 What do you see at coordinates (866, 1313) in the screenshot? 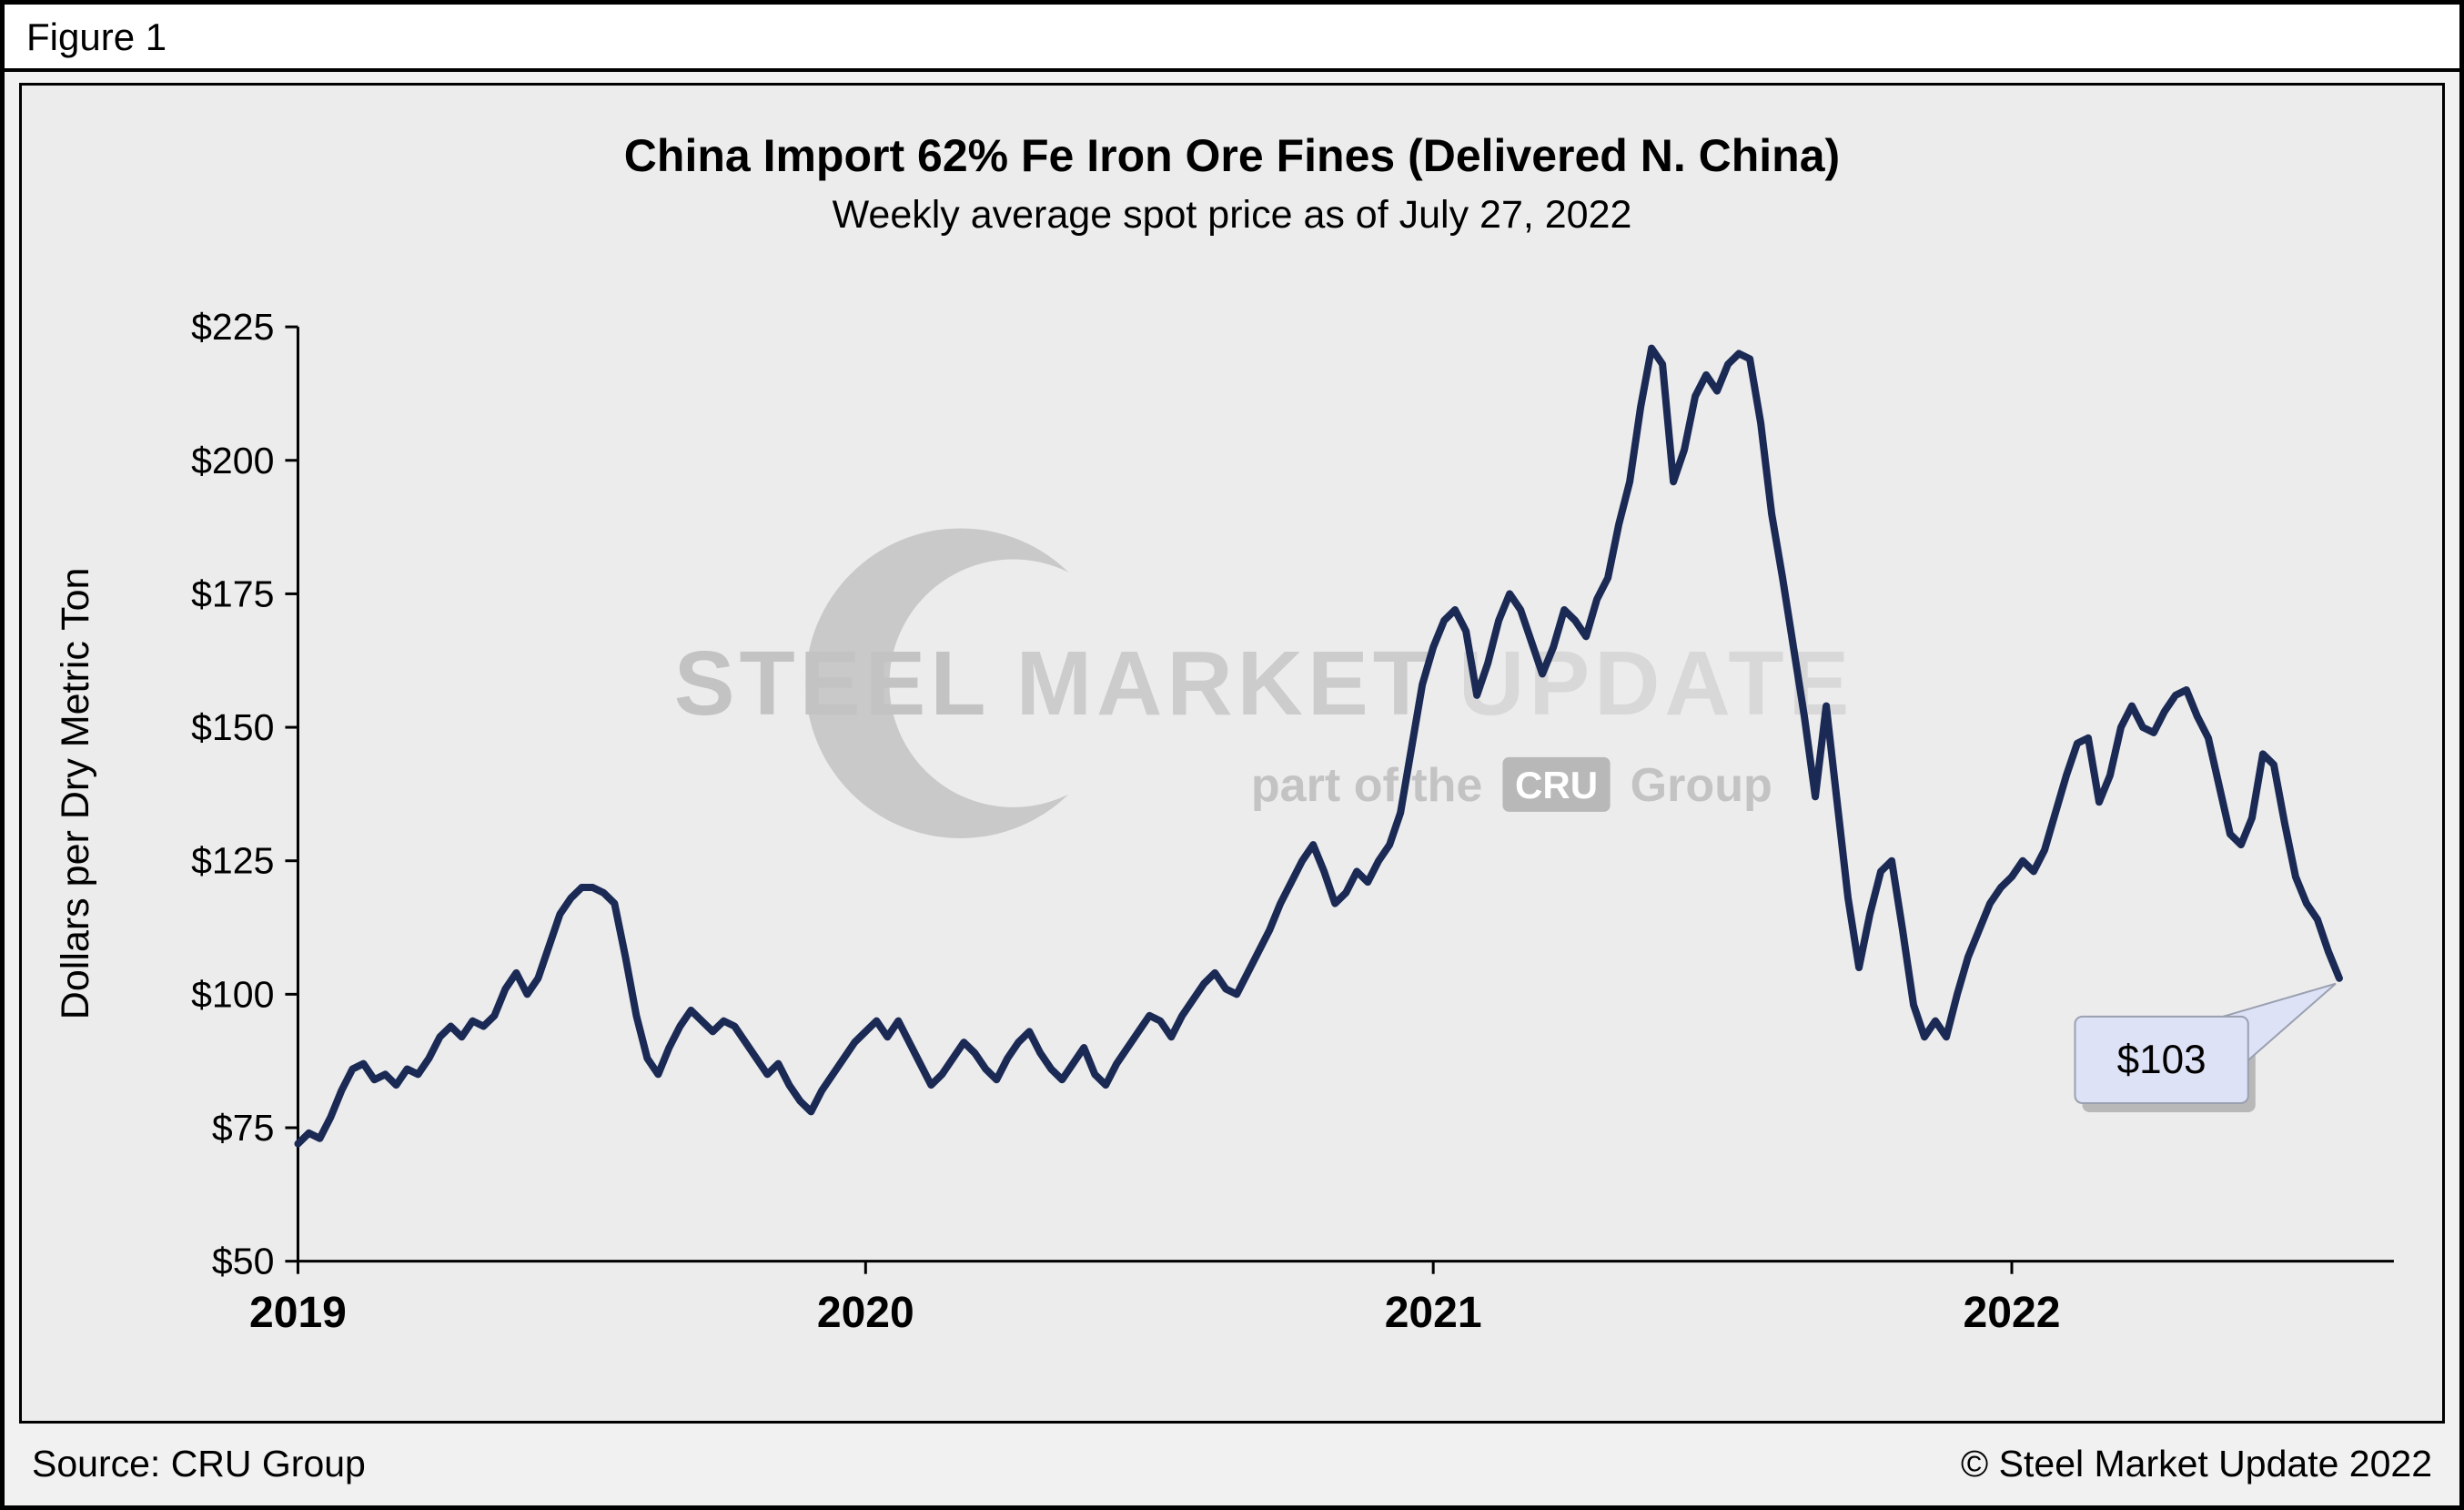
I see `x-tick-label: 2020` at bounding box center [866, 1313].